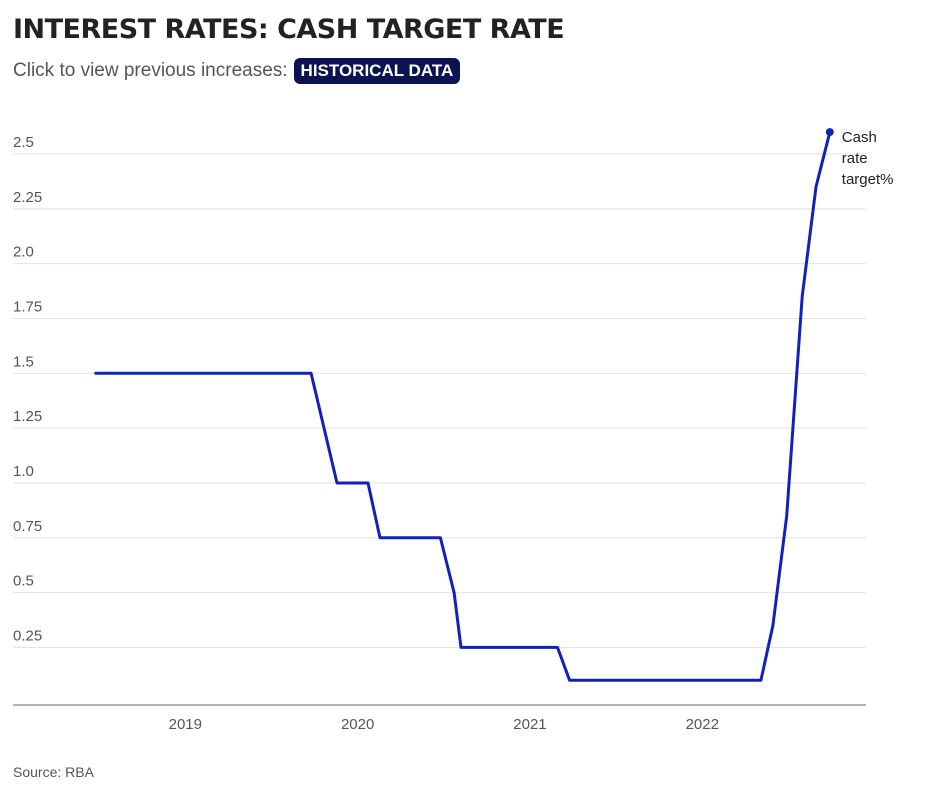 The width and height of the screenshot is (932, 794). Describe the element at coordinates (377, 71) in the screenshot. I see `historical-data-button: HISTORICAL DATA` at that location.